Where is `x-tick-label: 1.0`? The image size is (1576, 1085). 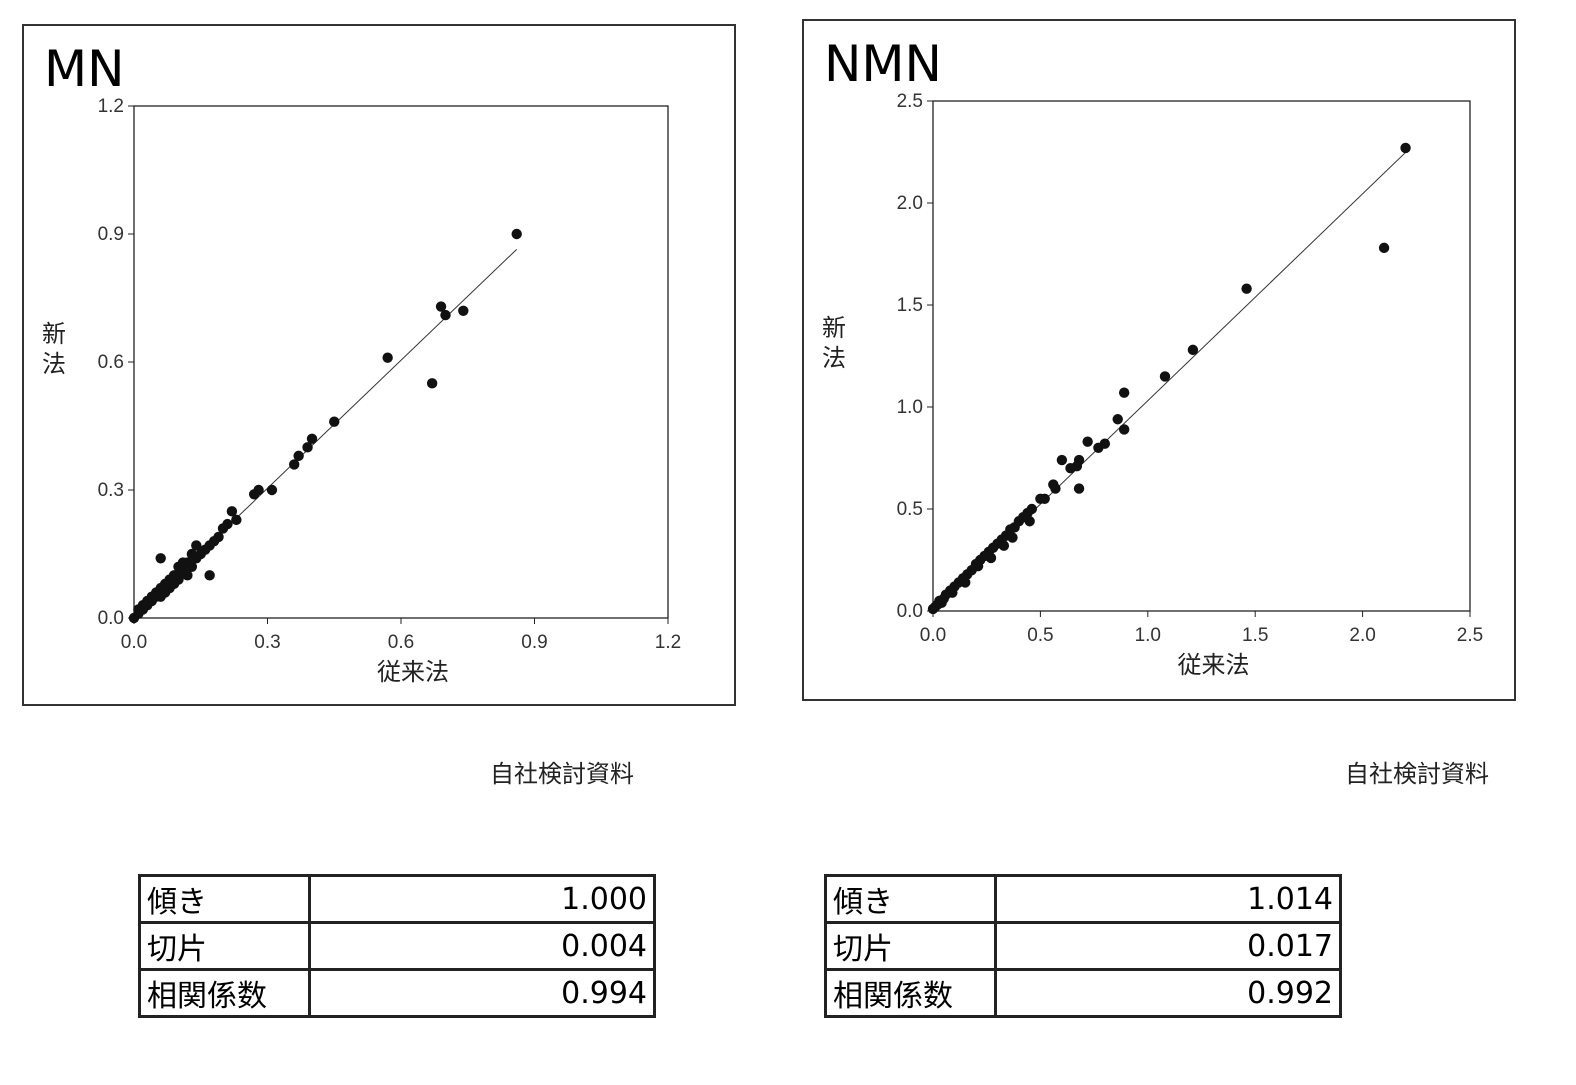
x-tick-label: 1.0 is located at coordinates (1148, 635).